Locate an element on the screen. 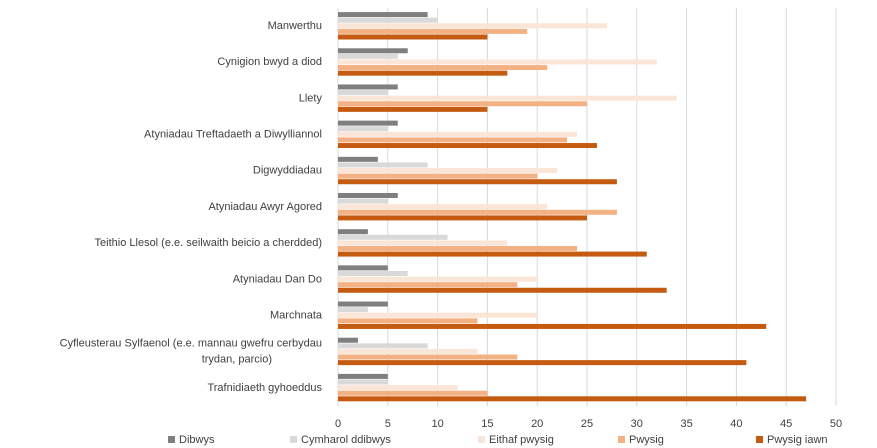  legend-label: Dibwys is located at coordinates (197, 440).